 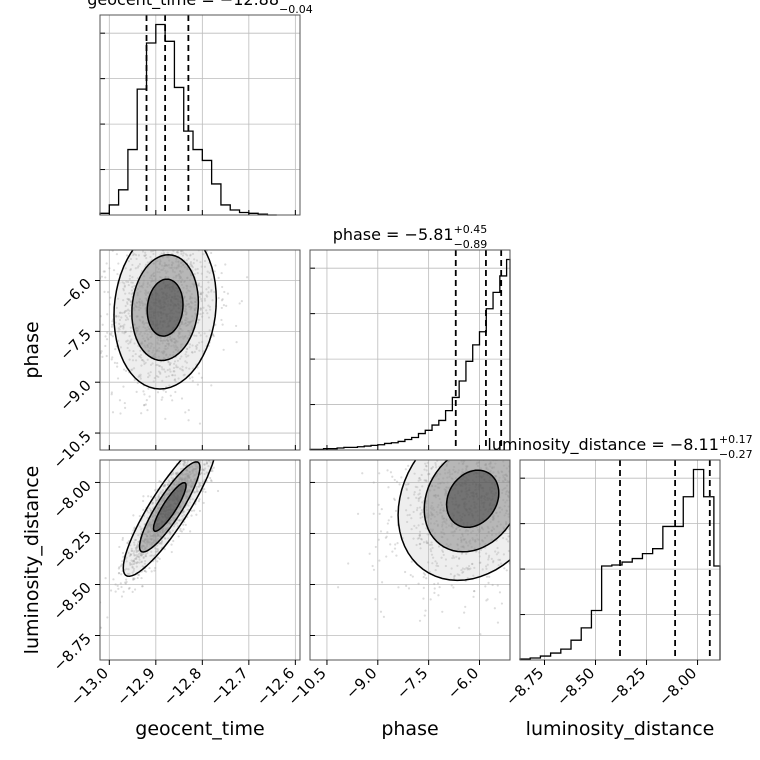 I want to click on xtick-label-luminosity_distance-0: −8.75, so click(x=524, y=686).